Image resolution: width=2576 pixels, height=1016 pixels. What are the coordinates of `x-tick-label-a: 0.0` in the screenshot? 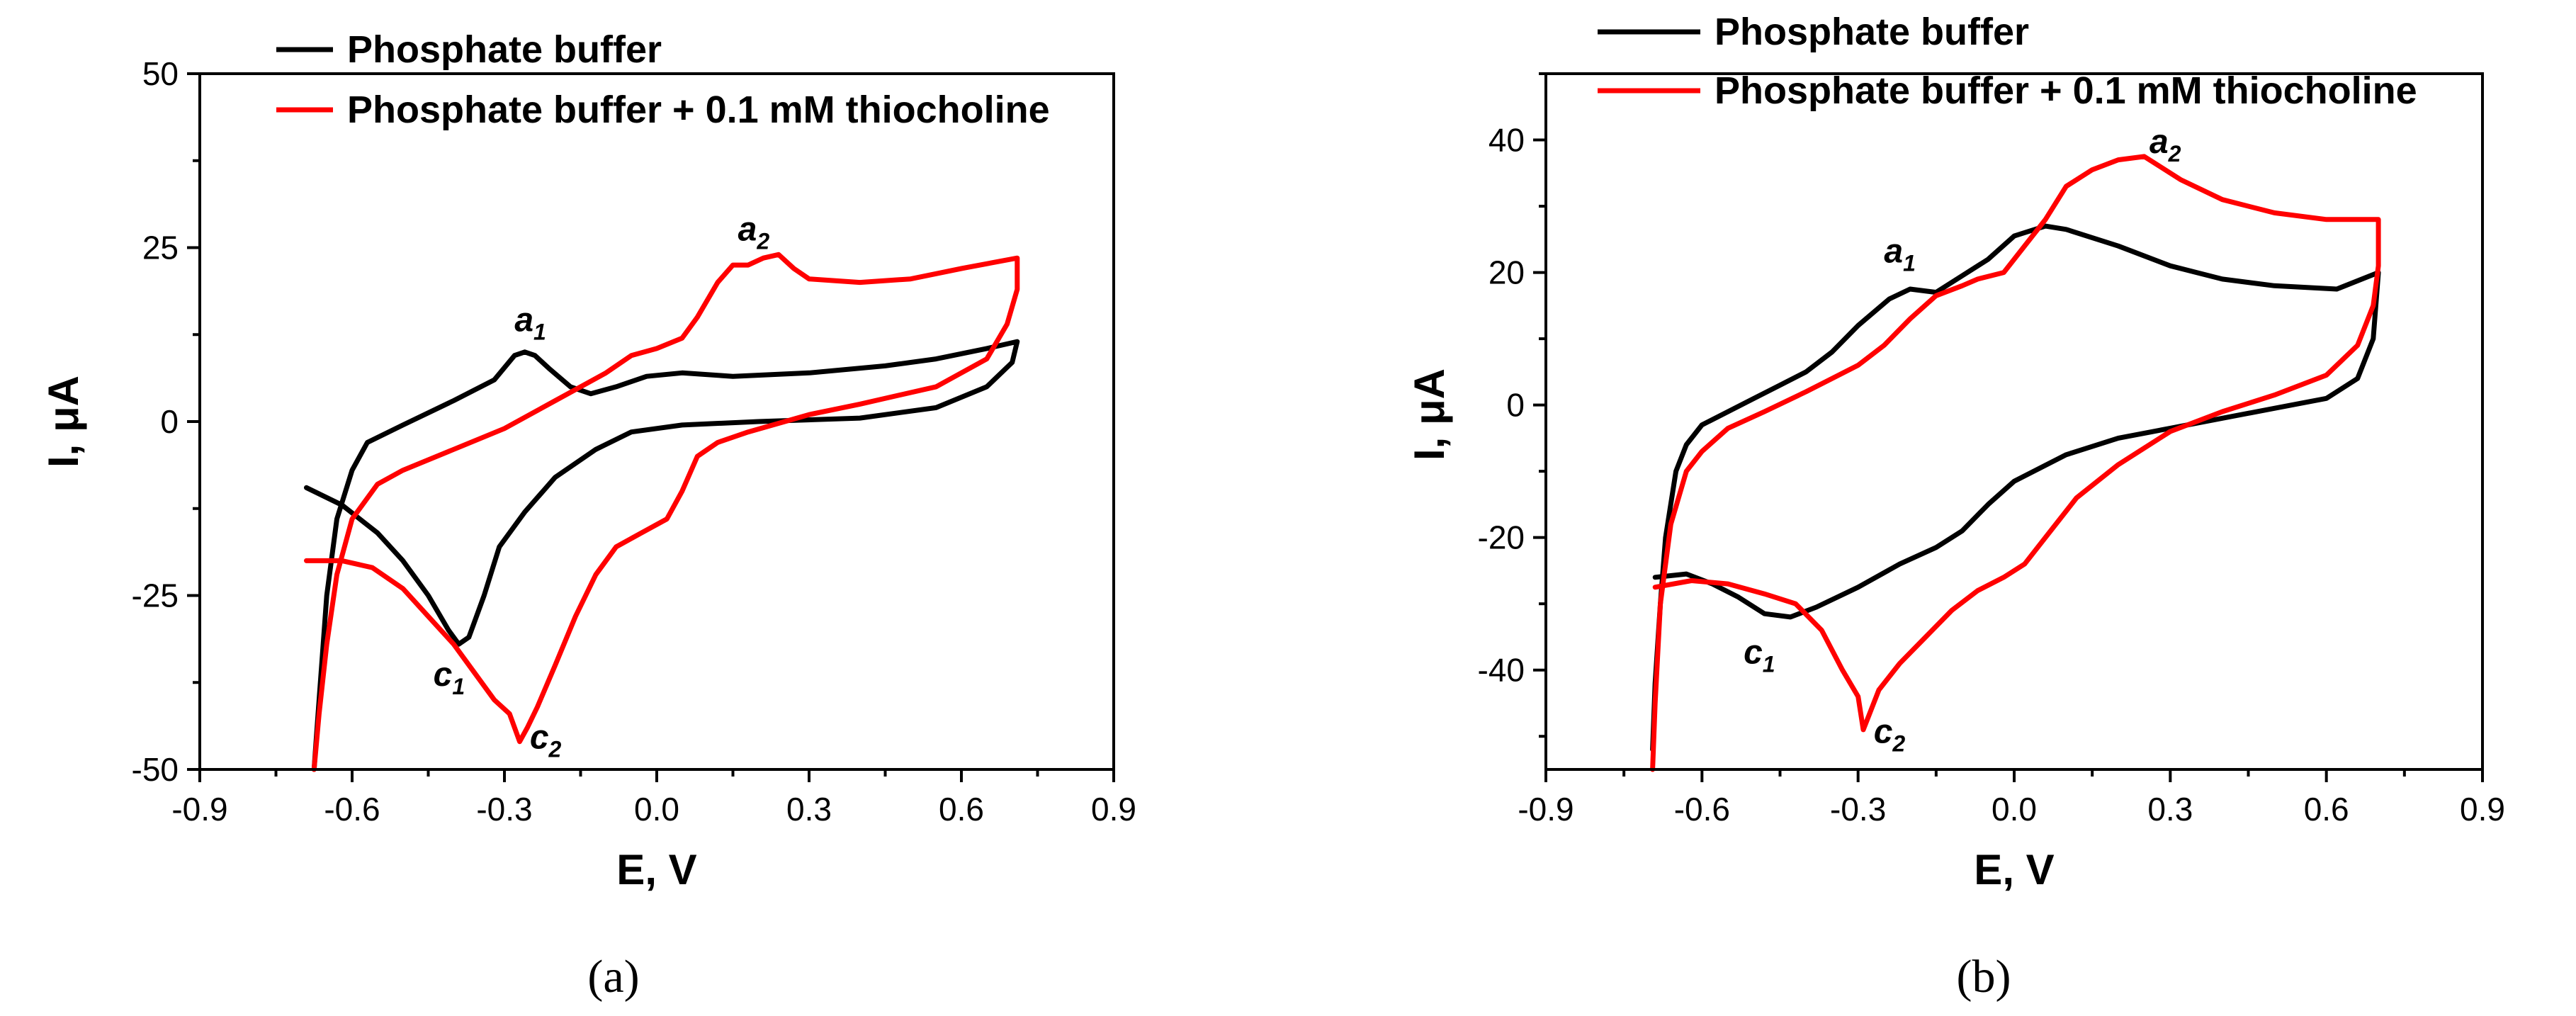 It's located at (656, 809).